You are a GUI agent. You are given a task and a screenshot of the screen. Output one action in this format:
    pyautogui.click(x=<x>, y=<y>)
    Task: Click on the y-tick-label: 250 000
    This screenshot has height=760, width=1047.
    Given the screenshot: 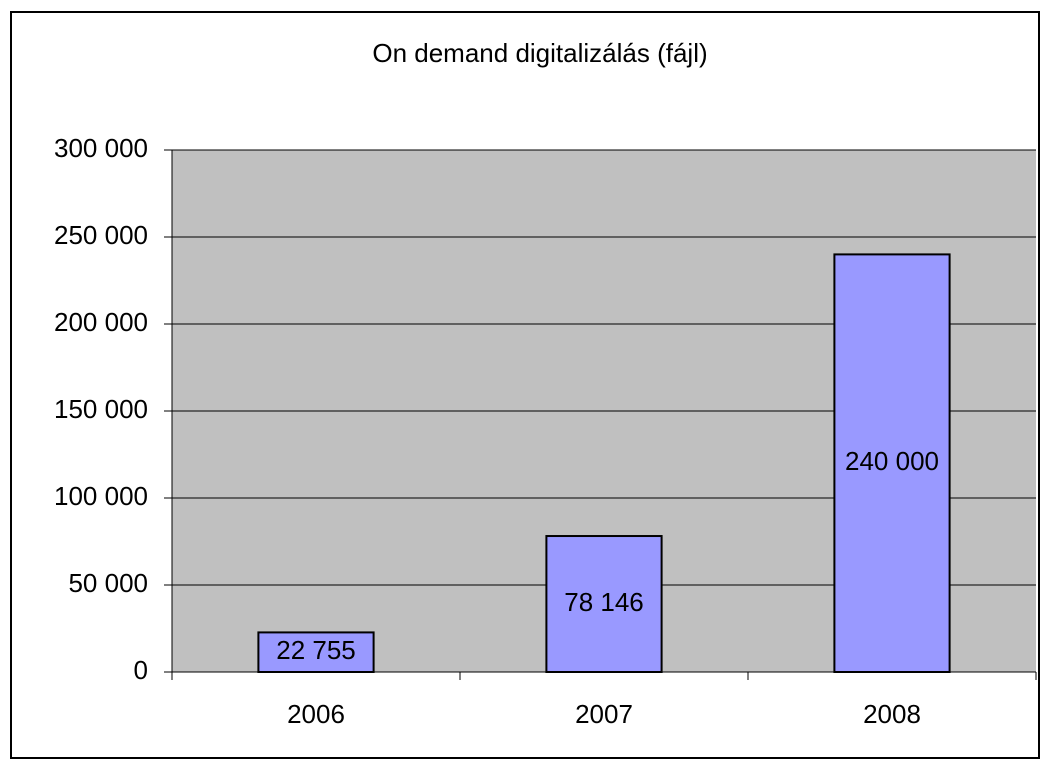 What is the action you would take?
    pyautogui.click(x=101, y=235)
    